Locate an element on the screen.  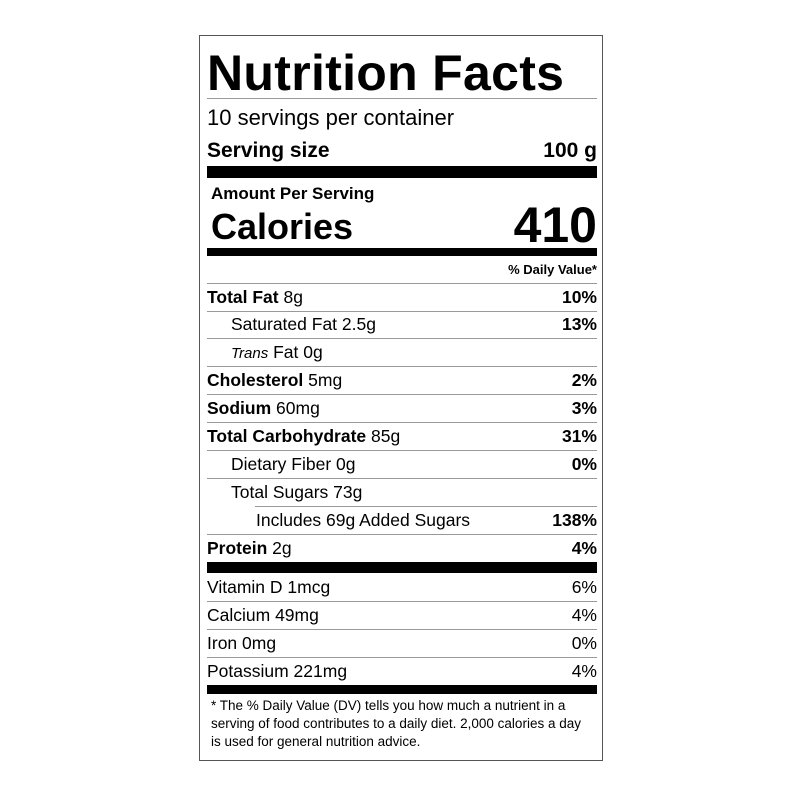
nutrient-row-saturated-fat: Saturated Fat 2.5g 13% is located at coordinates (402, 324).